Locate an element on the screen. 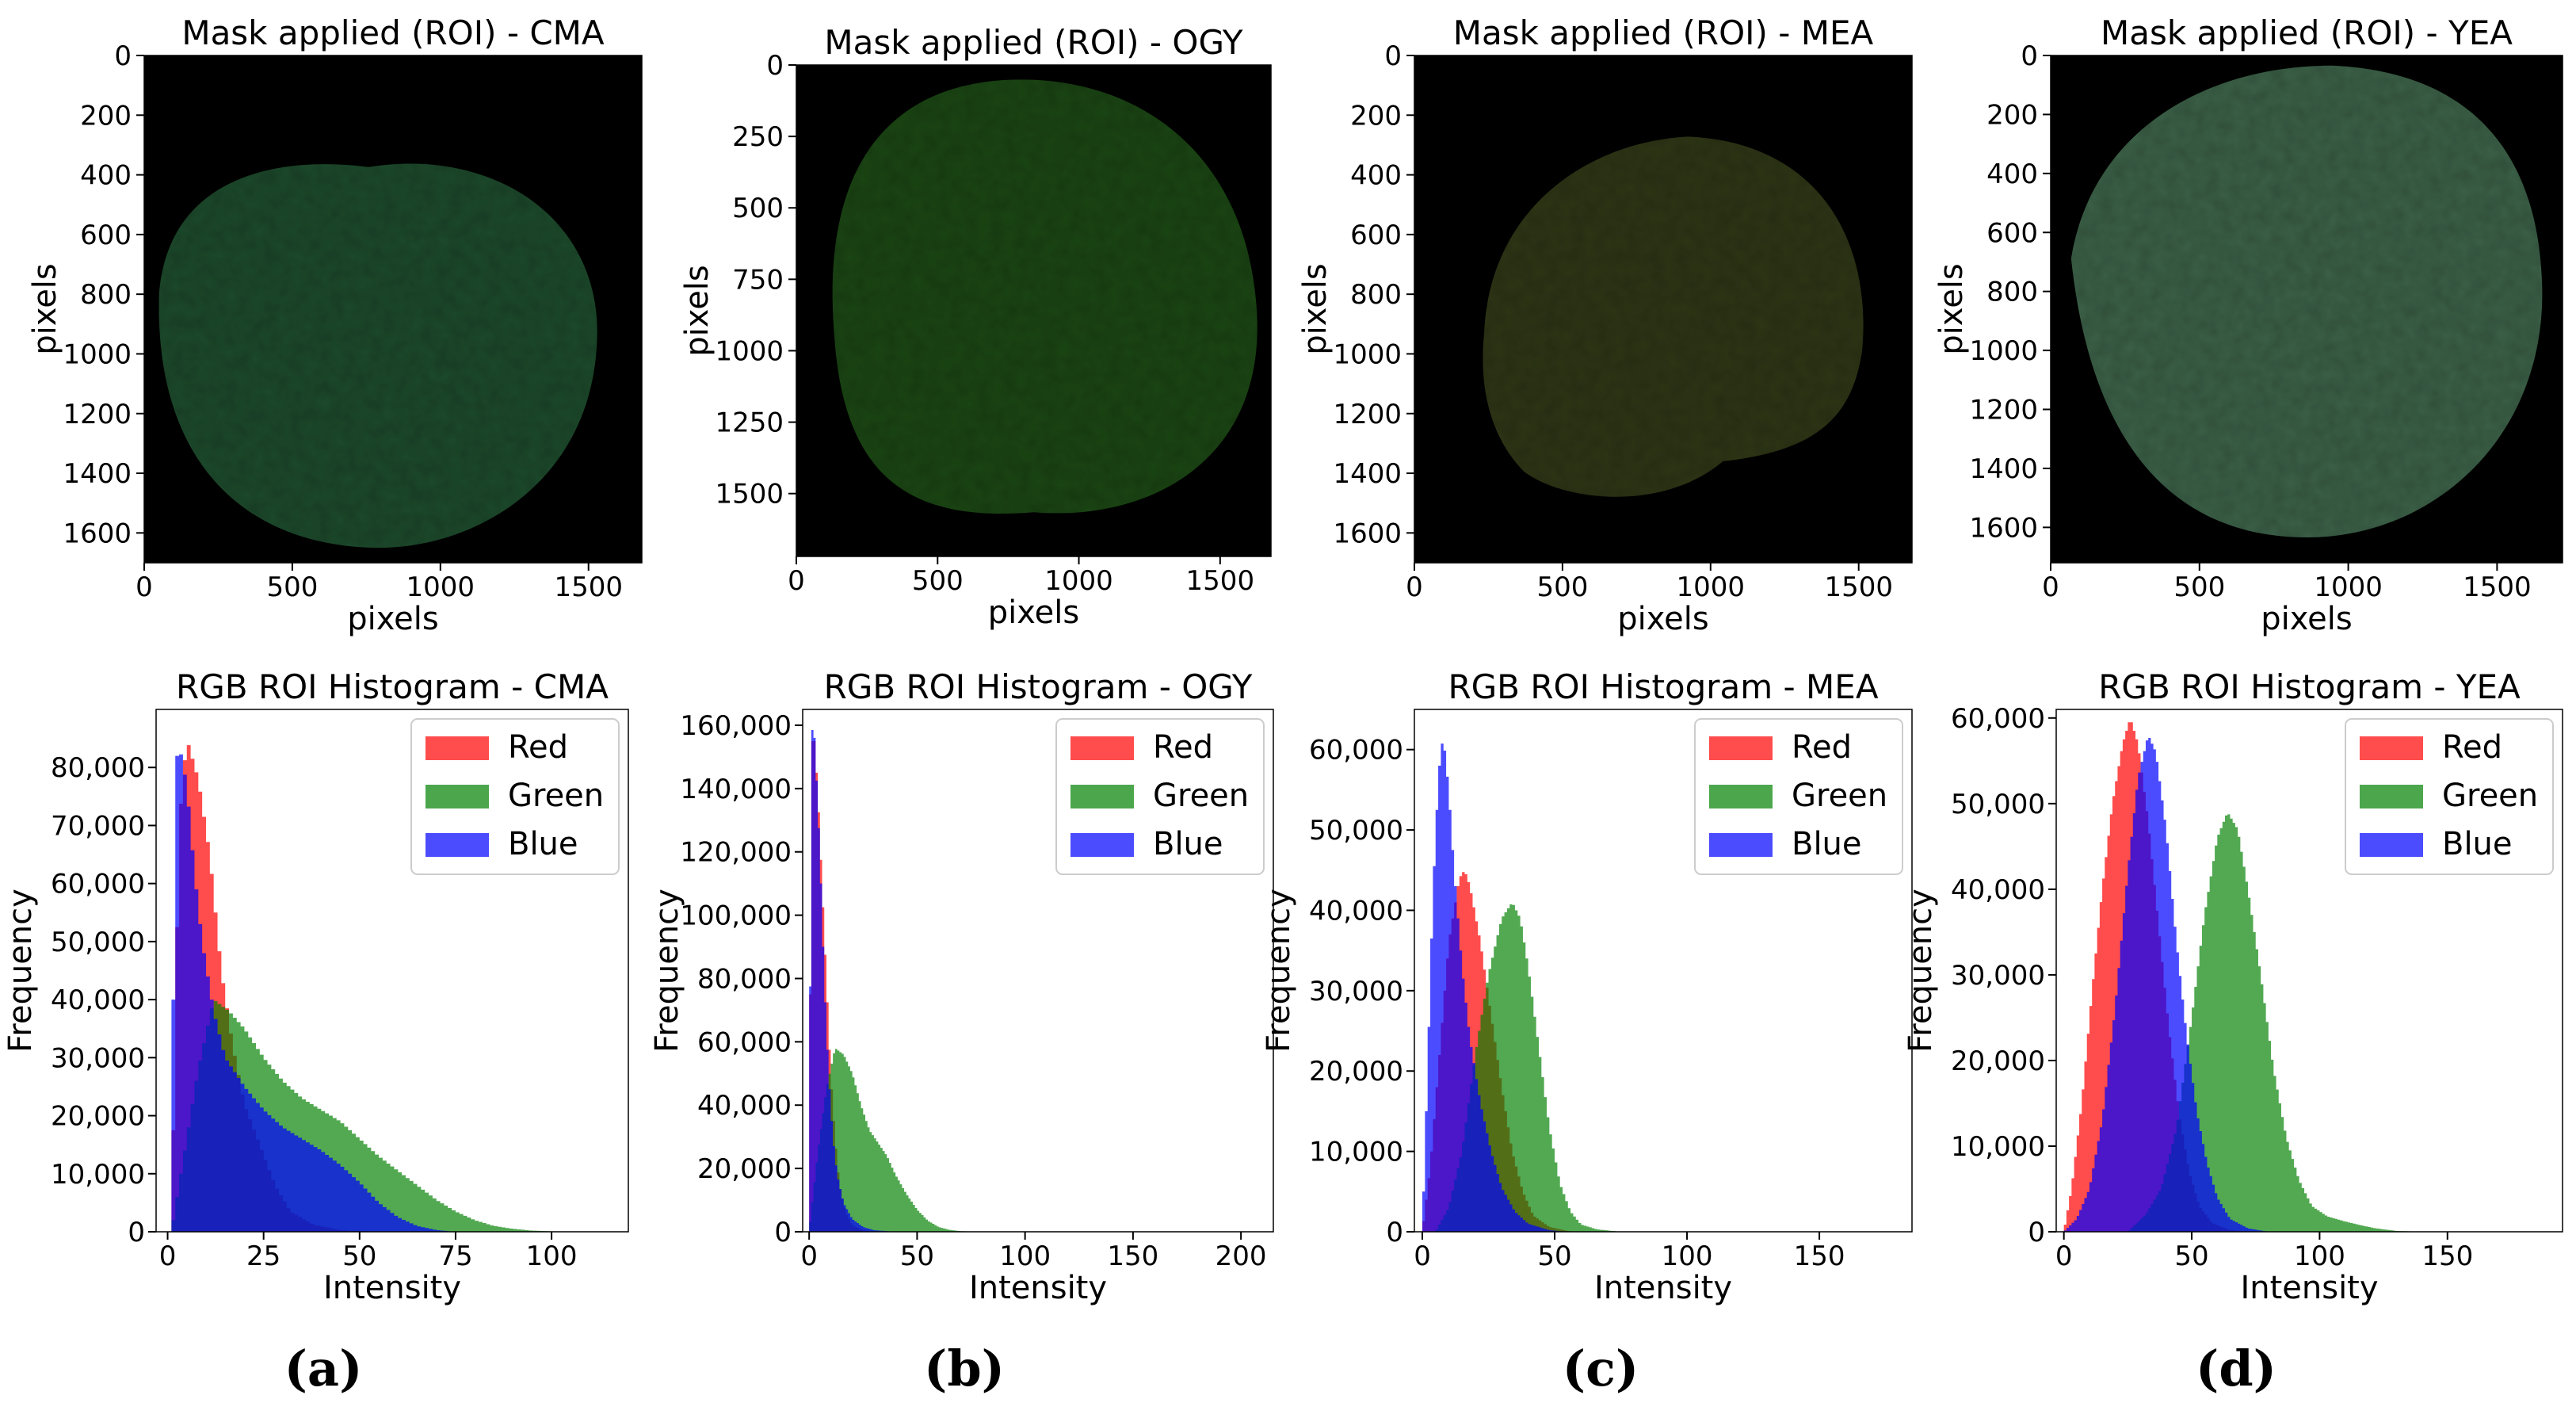  y-tick-label: 30,000 is located at coordinates (1998, 976).